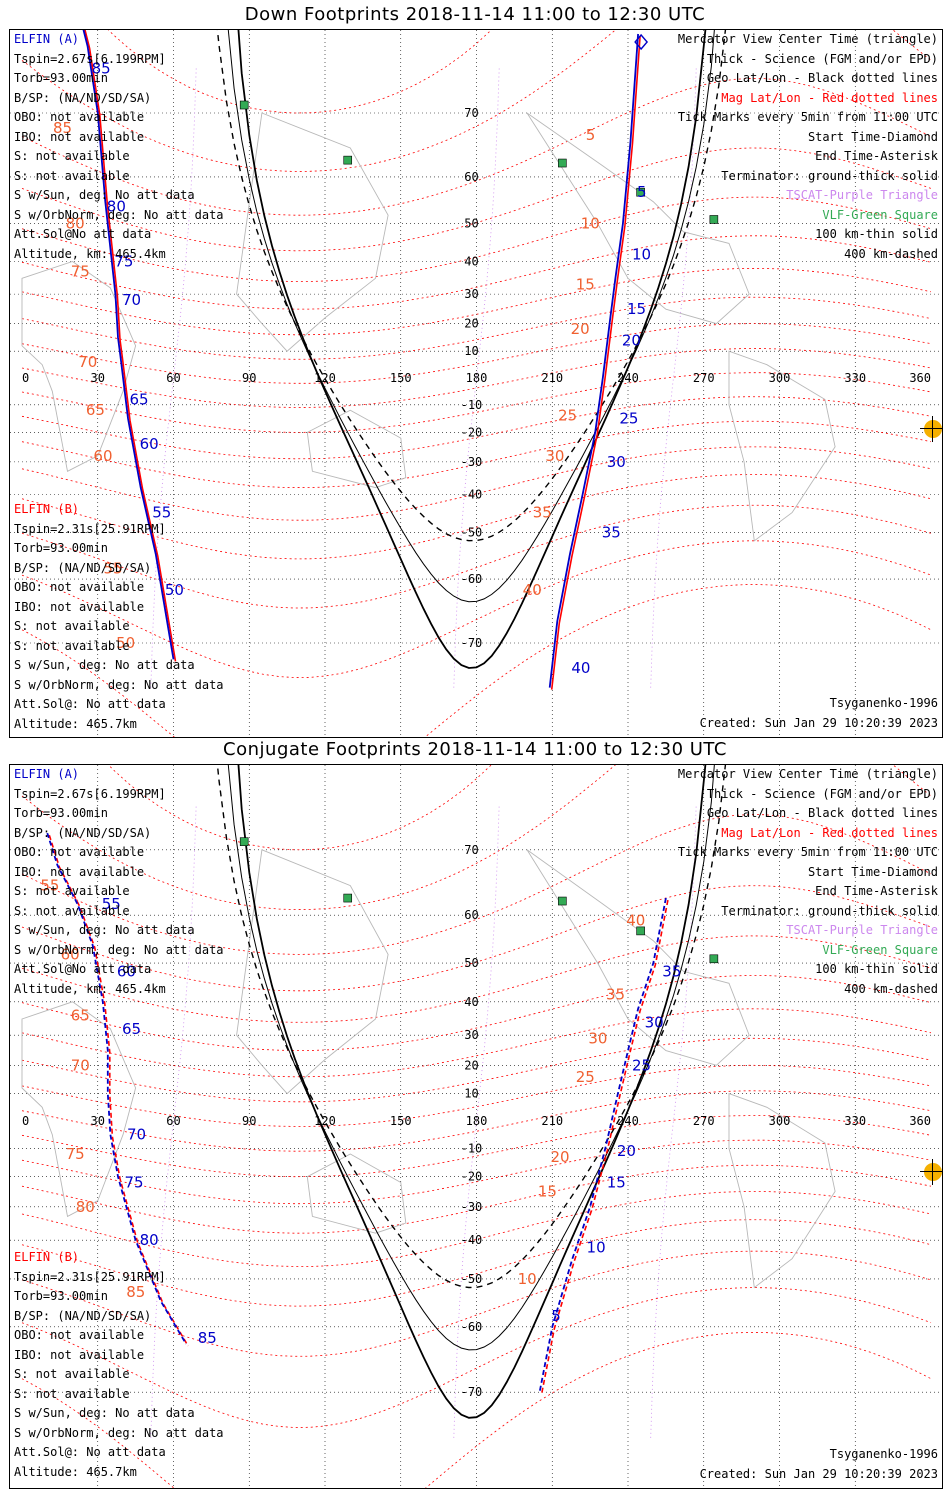  Describe the element at coordinates (891, 988) in the screenshot. I see `legend-line: 400 km-dashed` at that location.